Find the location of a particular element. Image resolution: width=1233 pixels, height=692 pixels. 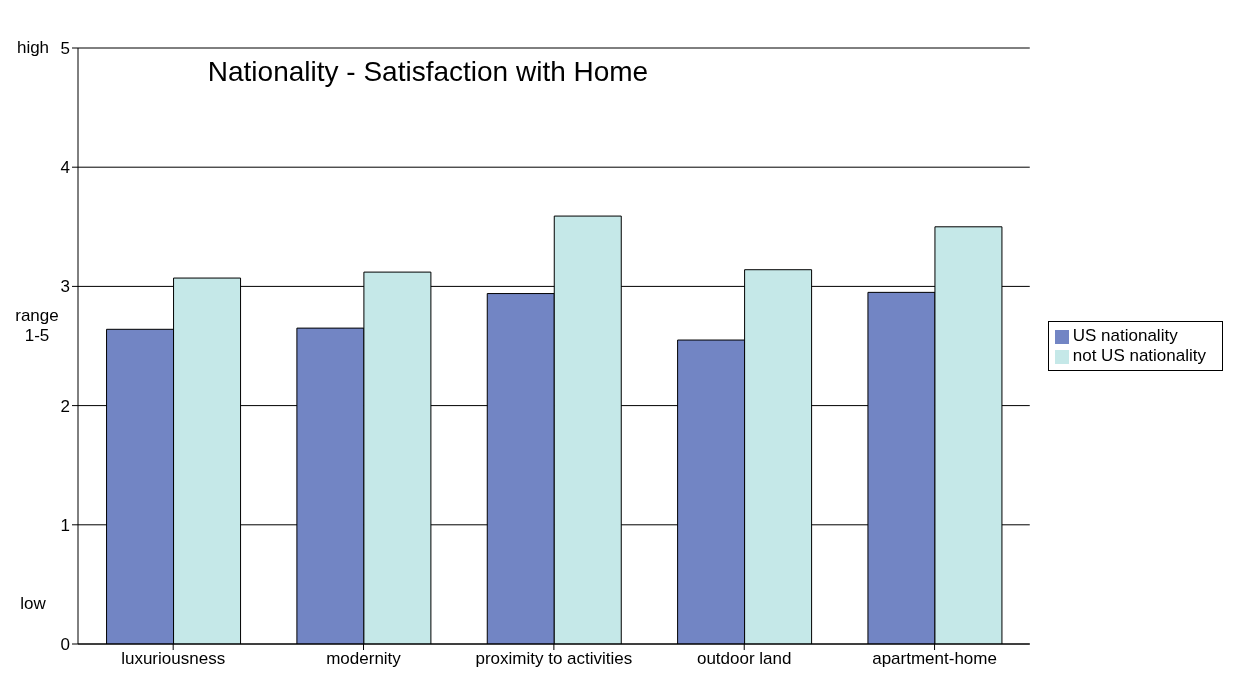

text: low is located at coordinates (33, 604).